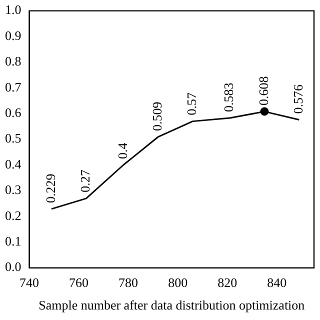 Image resolution: width=320 pixels, height=320 pixels. What do you see at coordinates (13, 112) in the screenshot?
I see `y-tick-label: 0.6` at bounding box center [13, 112].